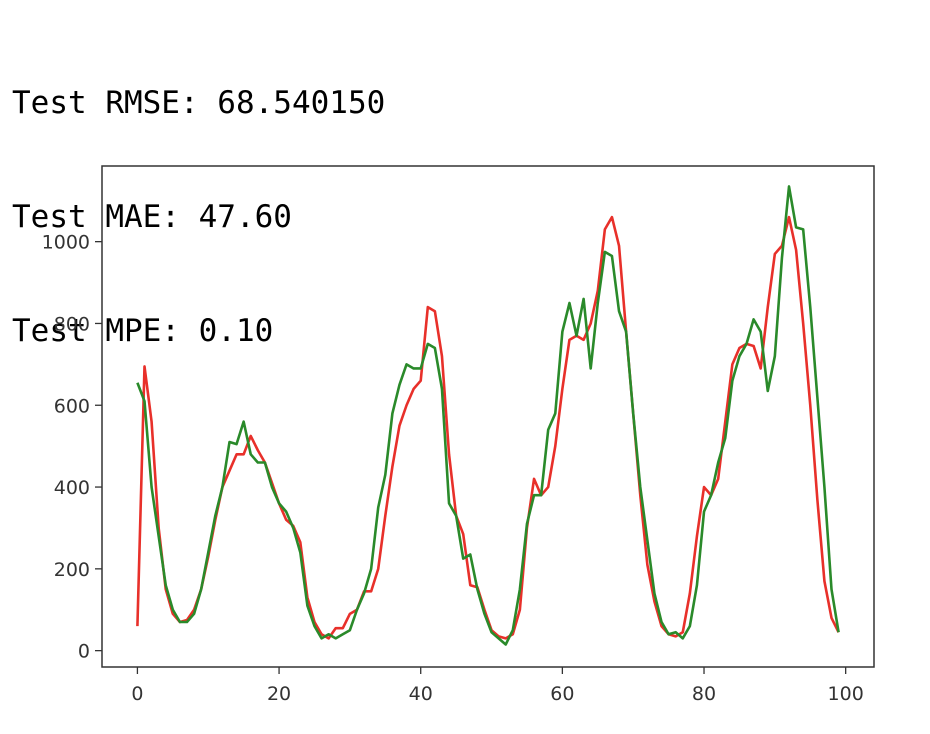 This screenshot has height=734, width=930. Describe the element at coordinates (137, 694) in the screenshot. I see `x-tick-label: 0` at that location.